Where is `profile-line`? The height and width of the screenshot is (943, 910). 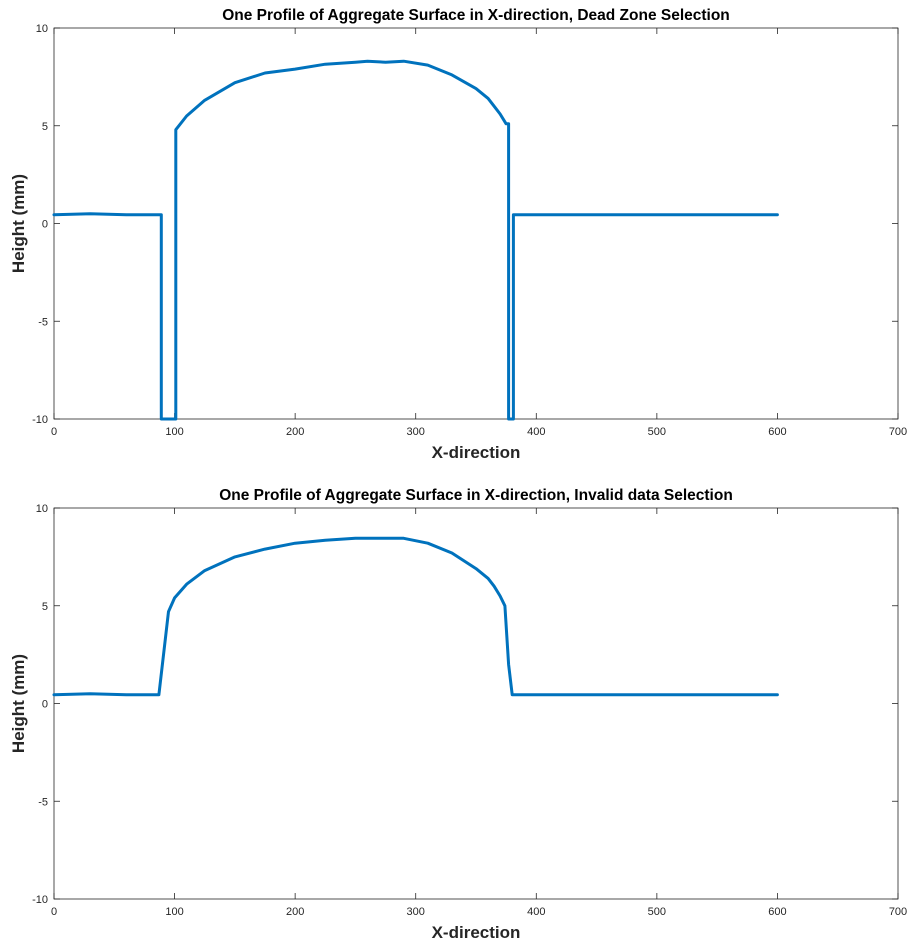 profile-line is located at coordinates (415, 616).